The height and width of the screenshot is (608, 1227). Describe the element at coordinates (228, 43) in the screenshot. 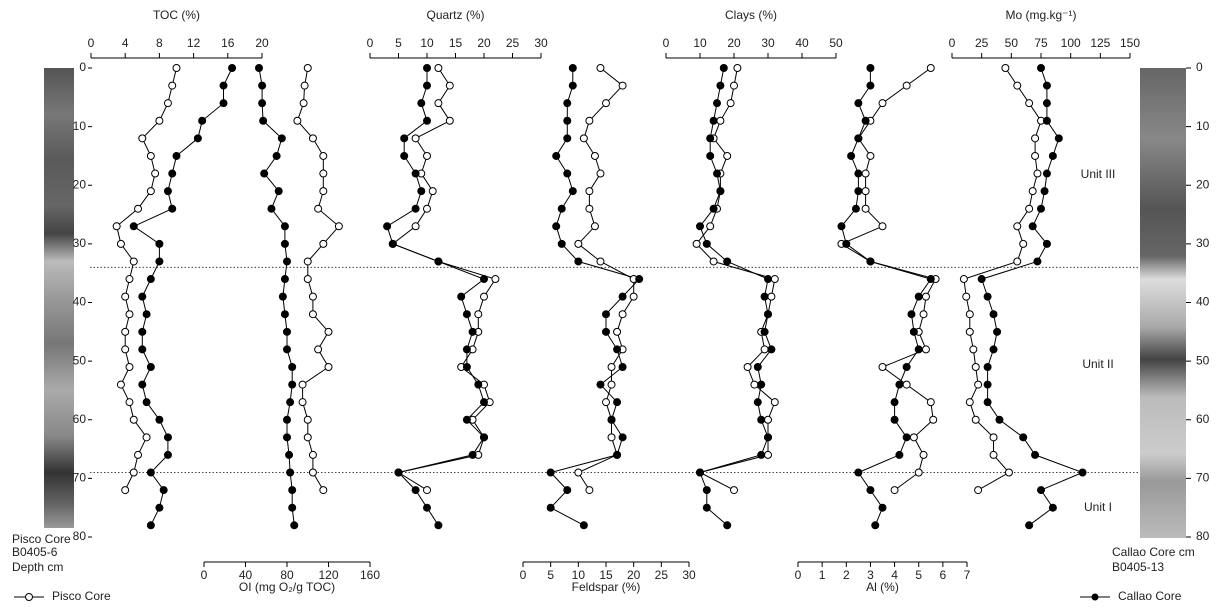

I see `x-tick-label: 16` at that location.